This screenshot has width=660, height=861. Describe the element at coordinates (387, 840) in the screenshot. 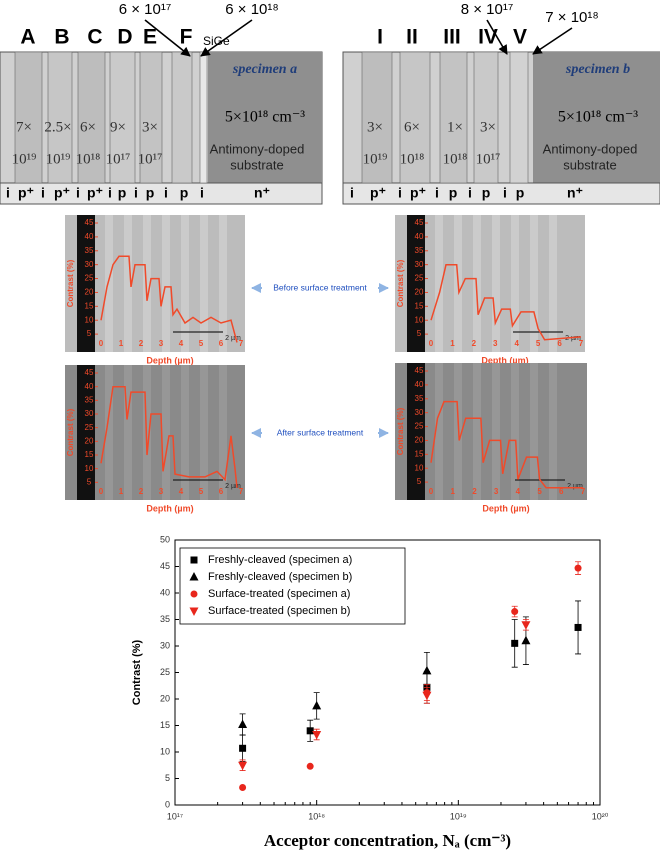

I see `x-axis-title: Acceptor concentration, Nₐ (cm⁻³)` at that location.